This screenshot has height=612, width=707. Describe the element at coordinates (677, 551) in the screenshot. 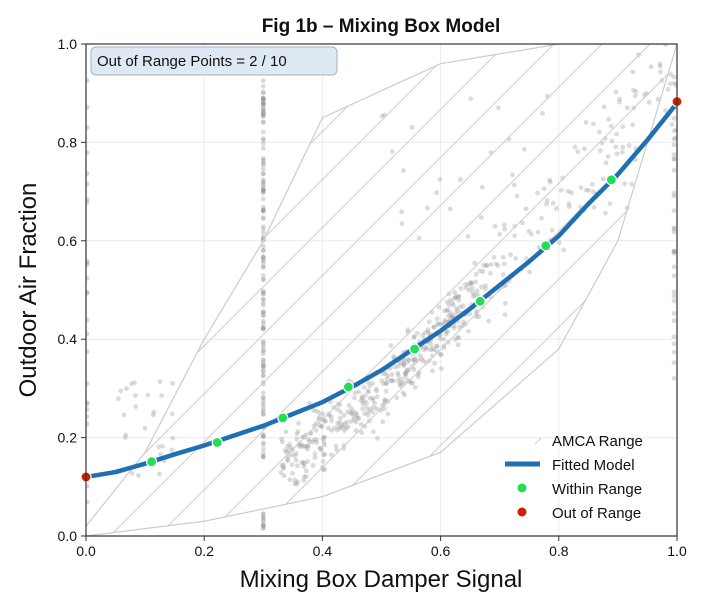

I see `x-tick-label: 1.0` at that location.